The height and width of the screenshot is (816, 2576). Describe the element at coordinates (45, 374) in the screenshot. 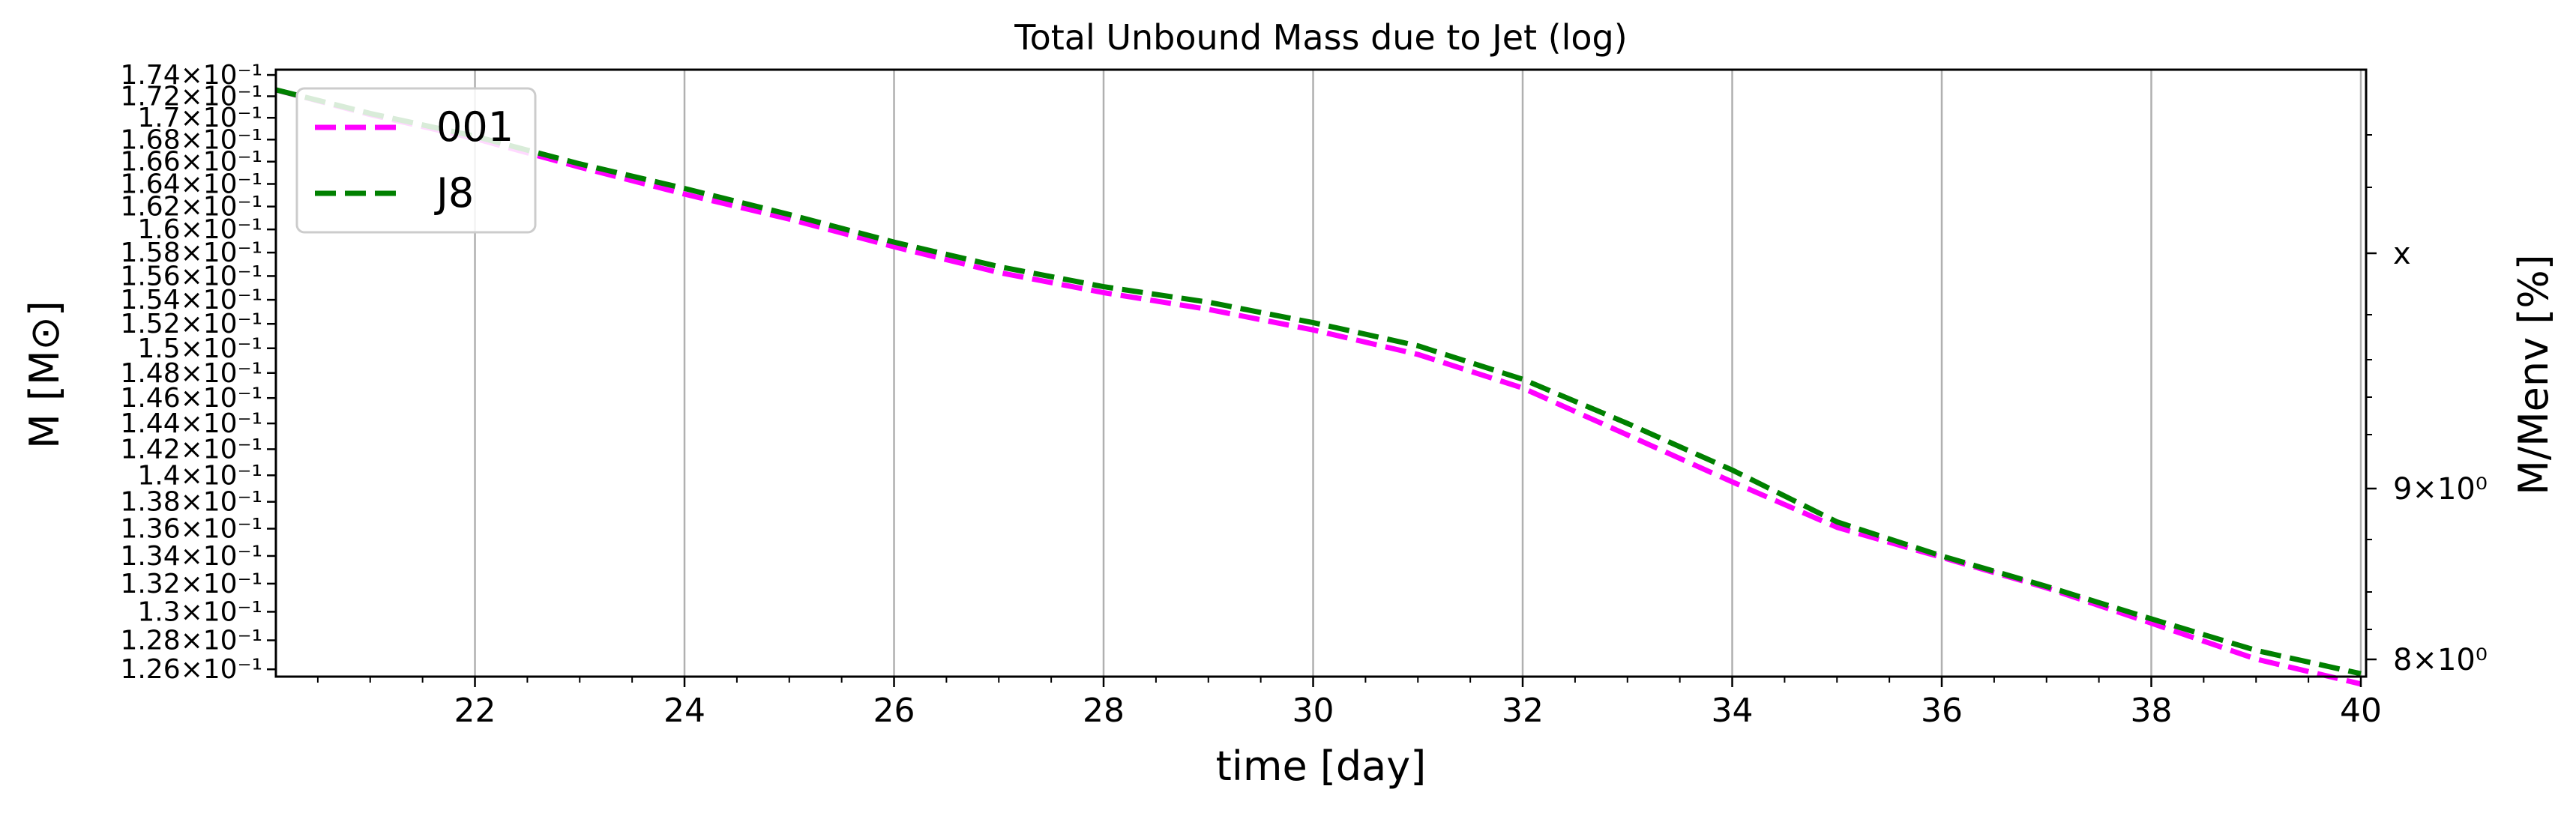

I see `y-axis-label: M [M⊙]` at that location.